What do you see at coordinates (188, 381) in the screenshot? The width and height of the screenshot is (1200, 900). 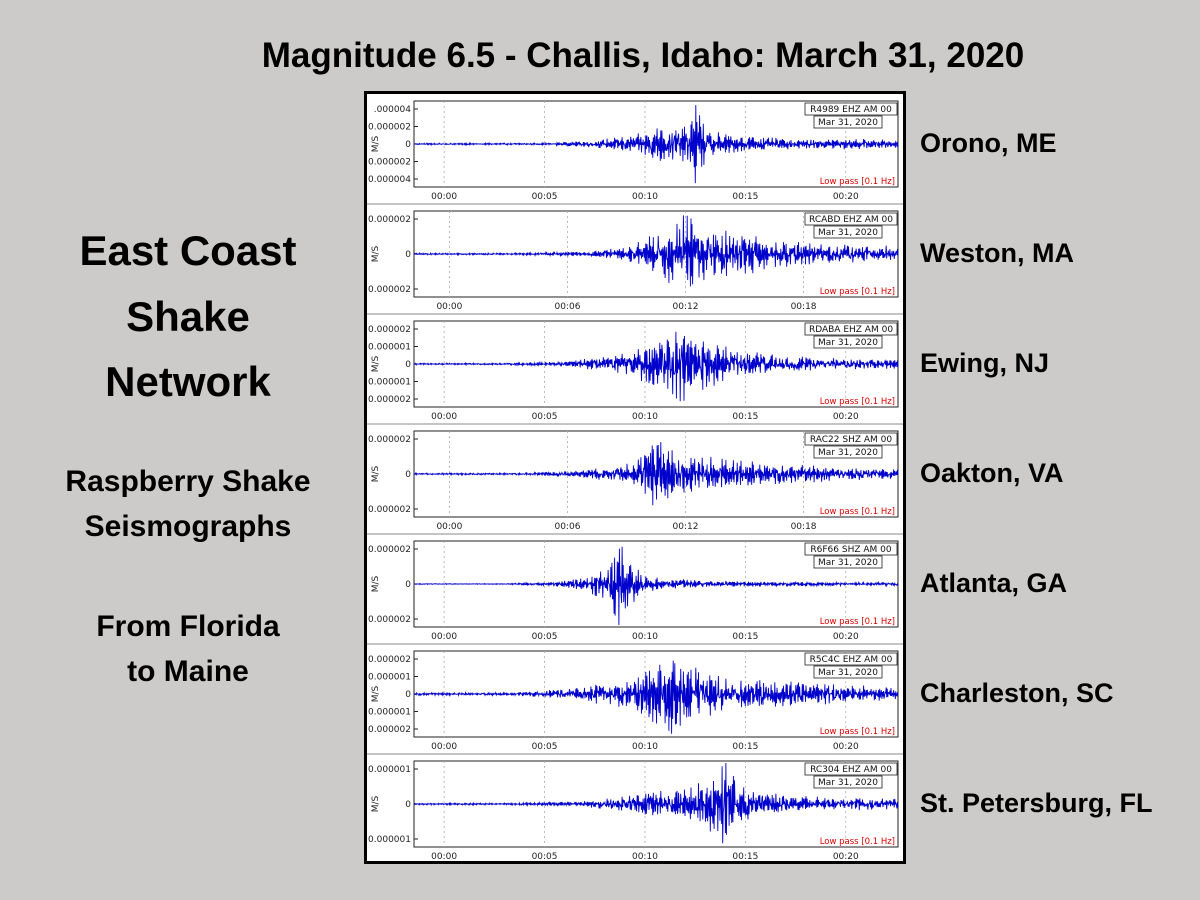 I see `network-name-line-3: Network` at bounding box center [188, 381].